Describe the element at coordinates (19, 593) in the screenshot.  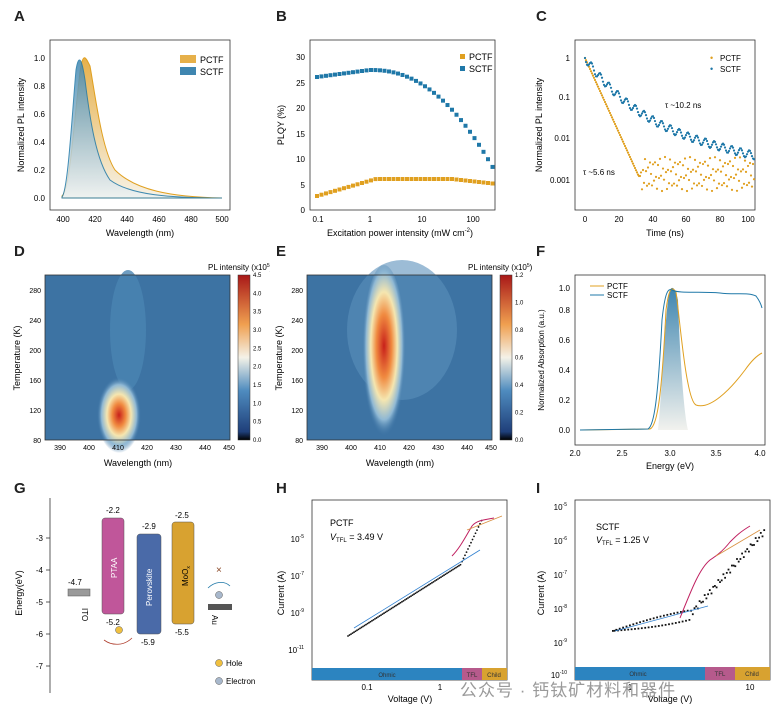
I see `y-axis-label: Energy(eV)` at that location.